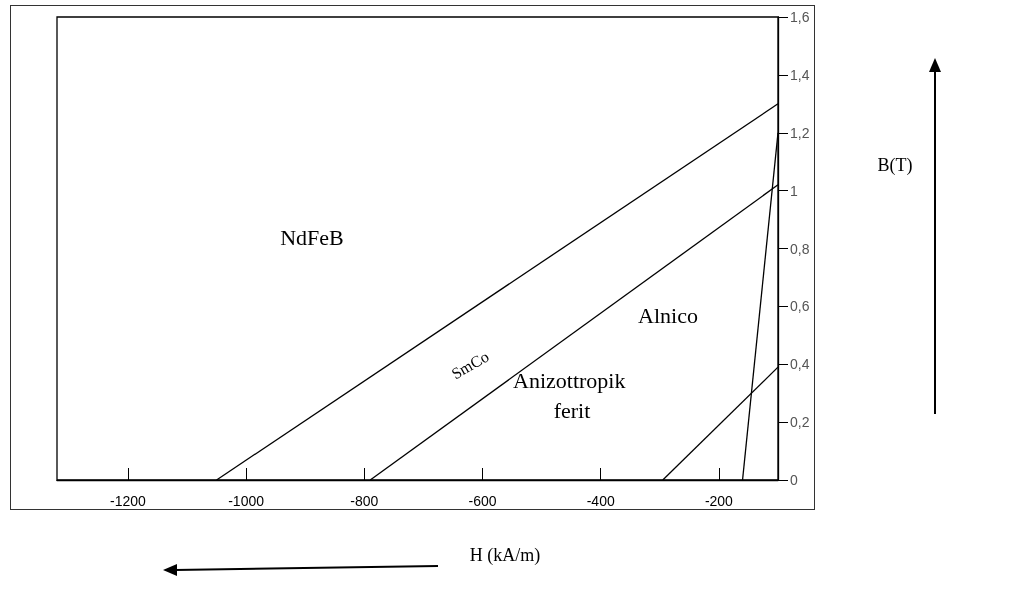 This screenshot has height=607, width=1024. I want to click on x-tick-label: -400, so click(600, 501).